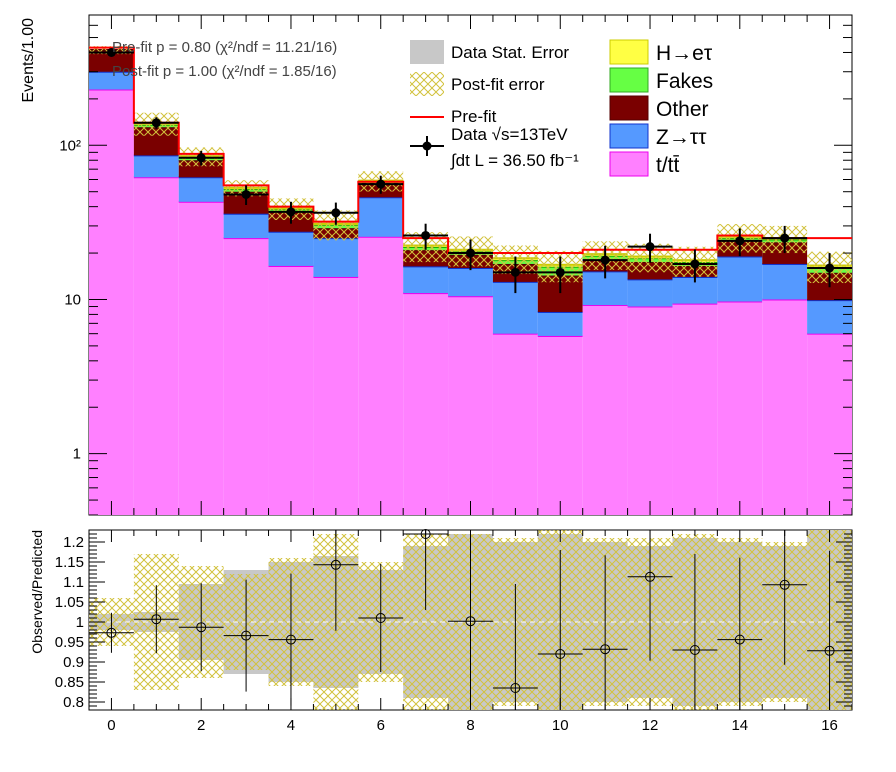  Describe the element at coordinates (111, 725) in the screenshot. I see `x-tick-label: 0` at that location.